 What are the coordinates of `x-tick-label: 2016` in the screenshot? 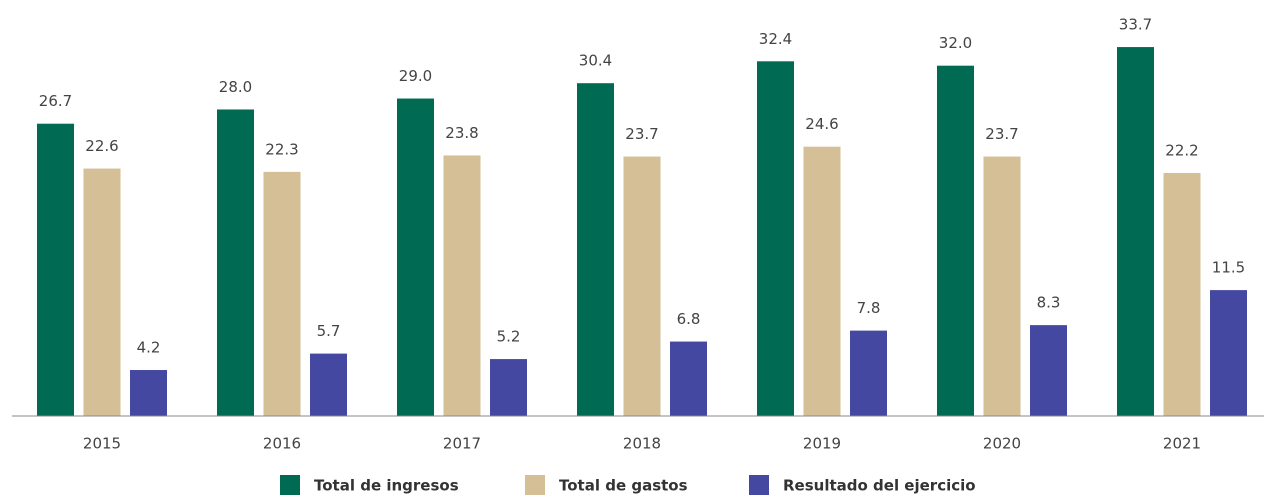 It's located at (282, 444).